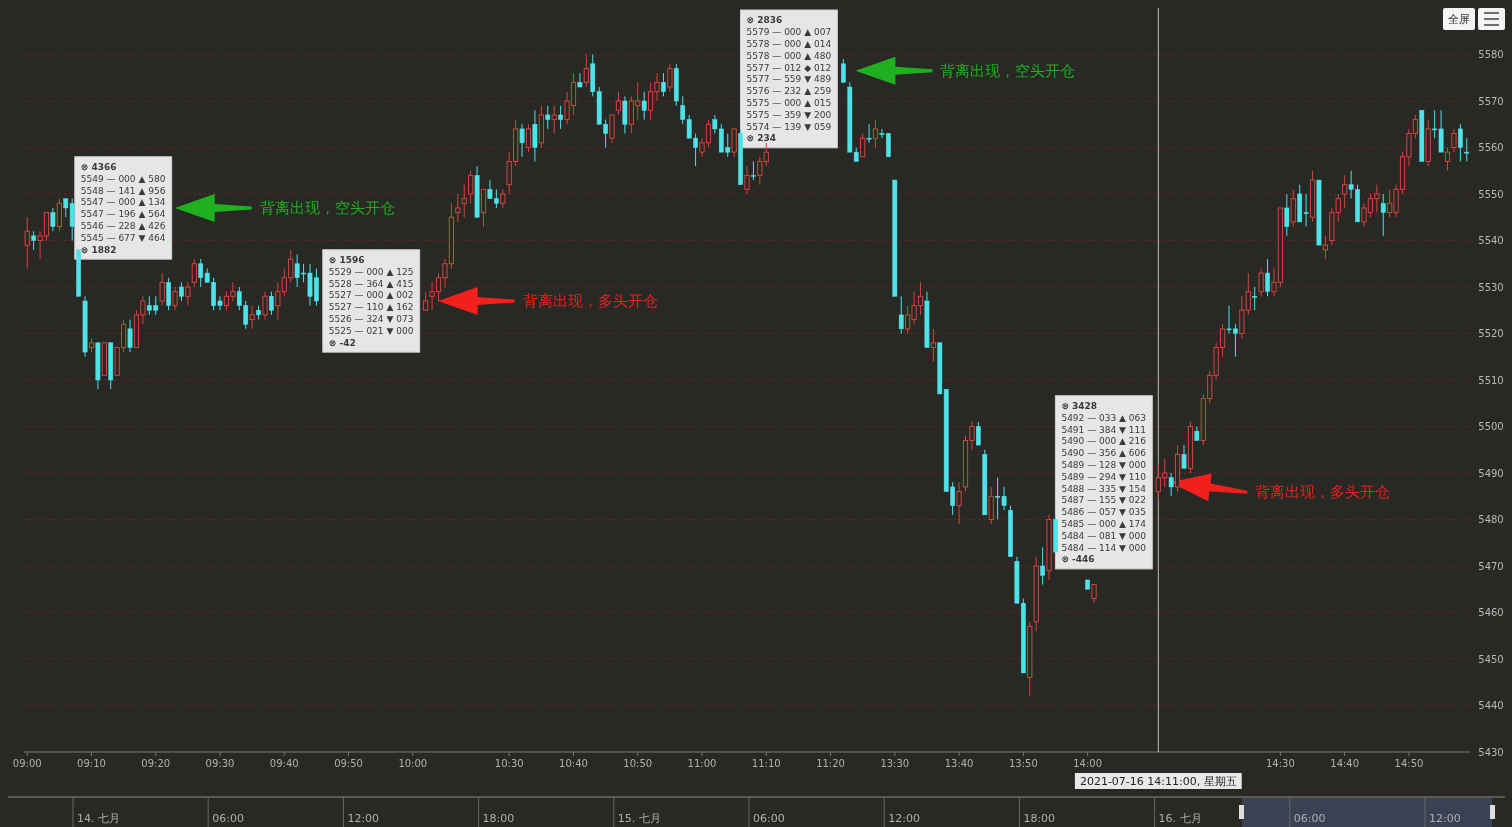 The height and width of the screenshot is (827, 1512). I want to click on y-tick-label: 5490, so click(1491, 473).